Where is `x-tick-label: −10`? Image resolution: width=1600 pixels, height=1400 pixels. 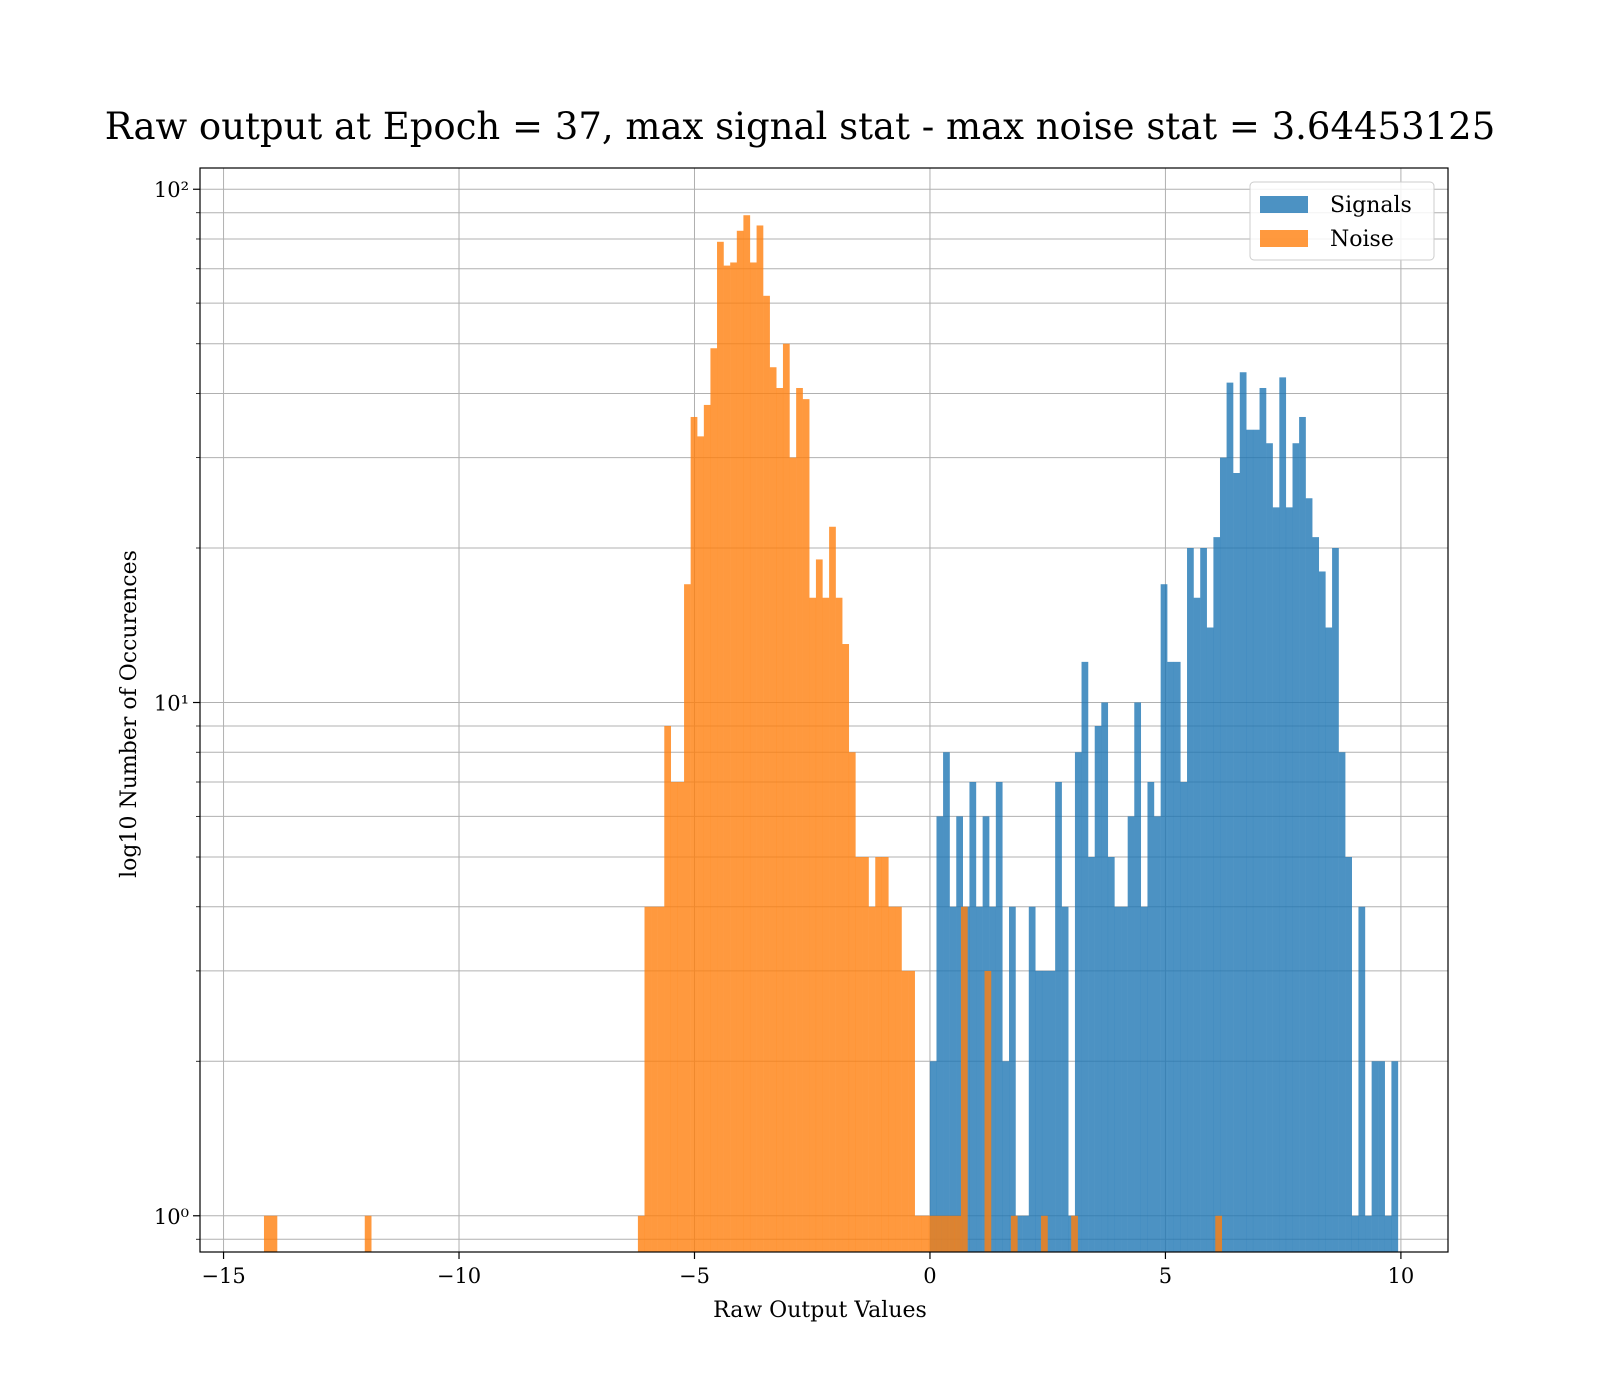
x-tick-label: −10 is located at coordinates (459, 1276).